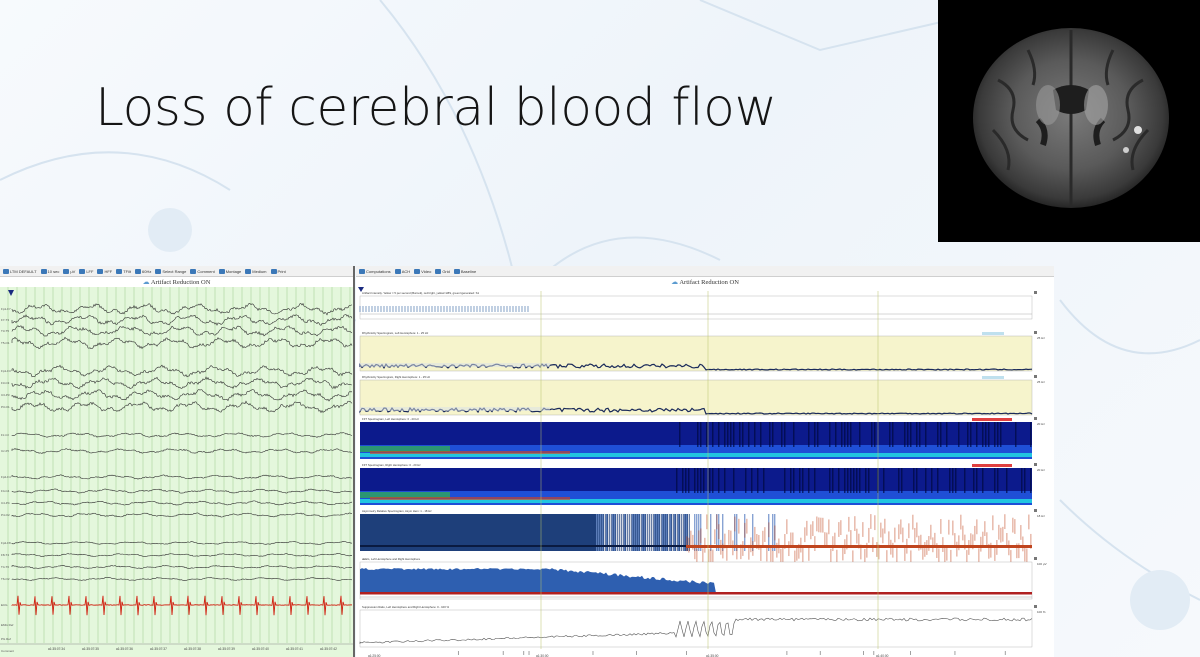 This screenshot has height=657, width=1200. I want to click on channel-label: F3-C3, so click(5, 383).